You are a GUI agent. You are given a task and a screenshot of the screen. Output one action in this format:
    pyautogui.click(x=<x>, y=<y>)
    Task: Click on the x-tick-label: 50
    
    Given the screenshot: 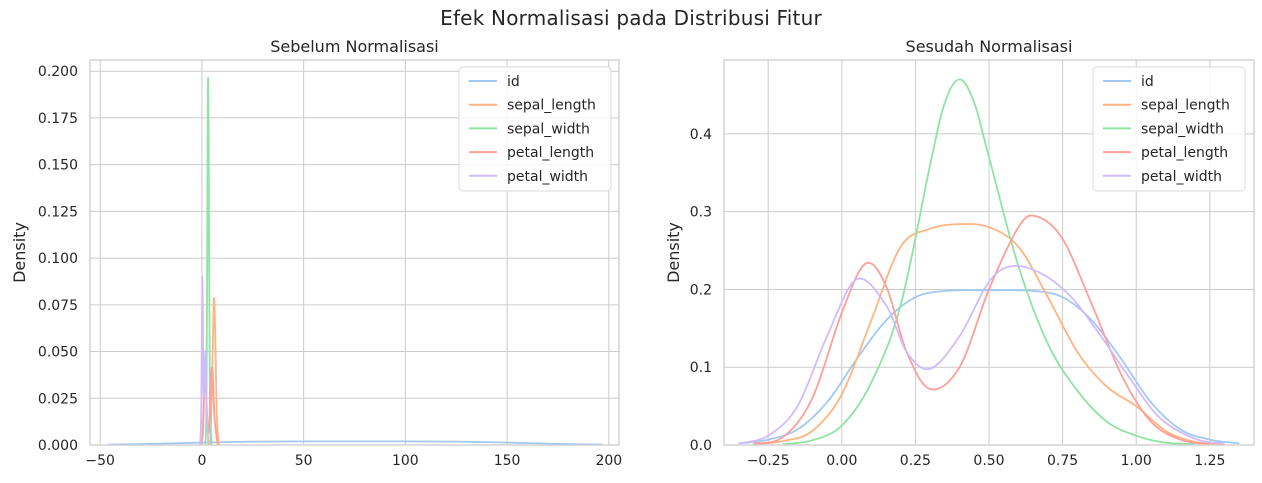 What is the action you would take?
    pyautogui.click(x=304, y=461)
    